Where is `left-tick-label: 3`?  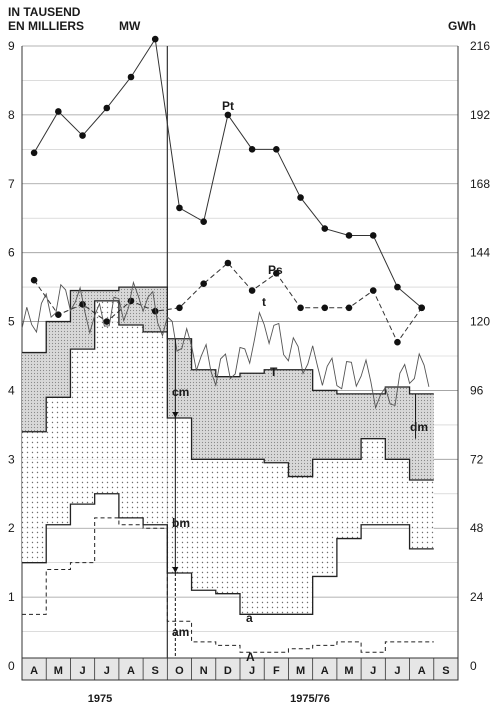
left-tick-label: 3 is located at coordinates (11, 459).